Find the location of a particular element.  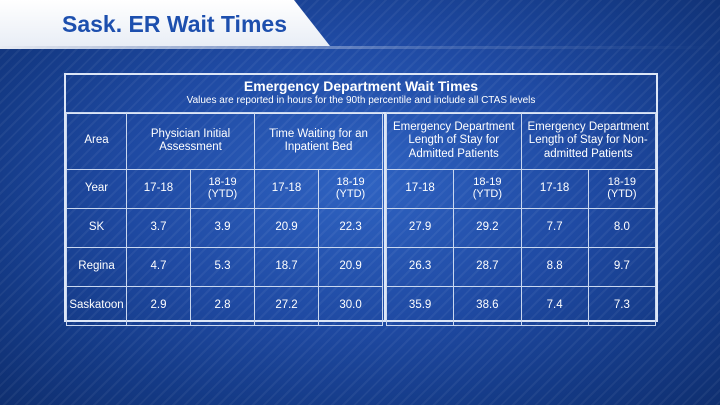

value-cell: 8.8 is located at coordinates (554, 267).